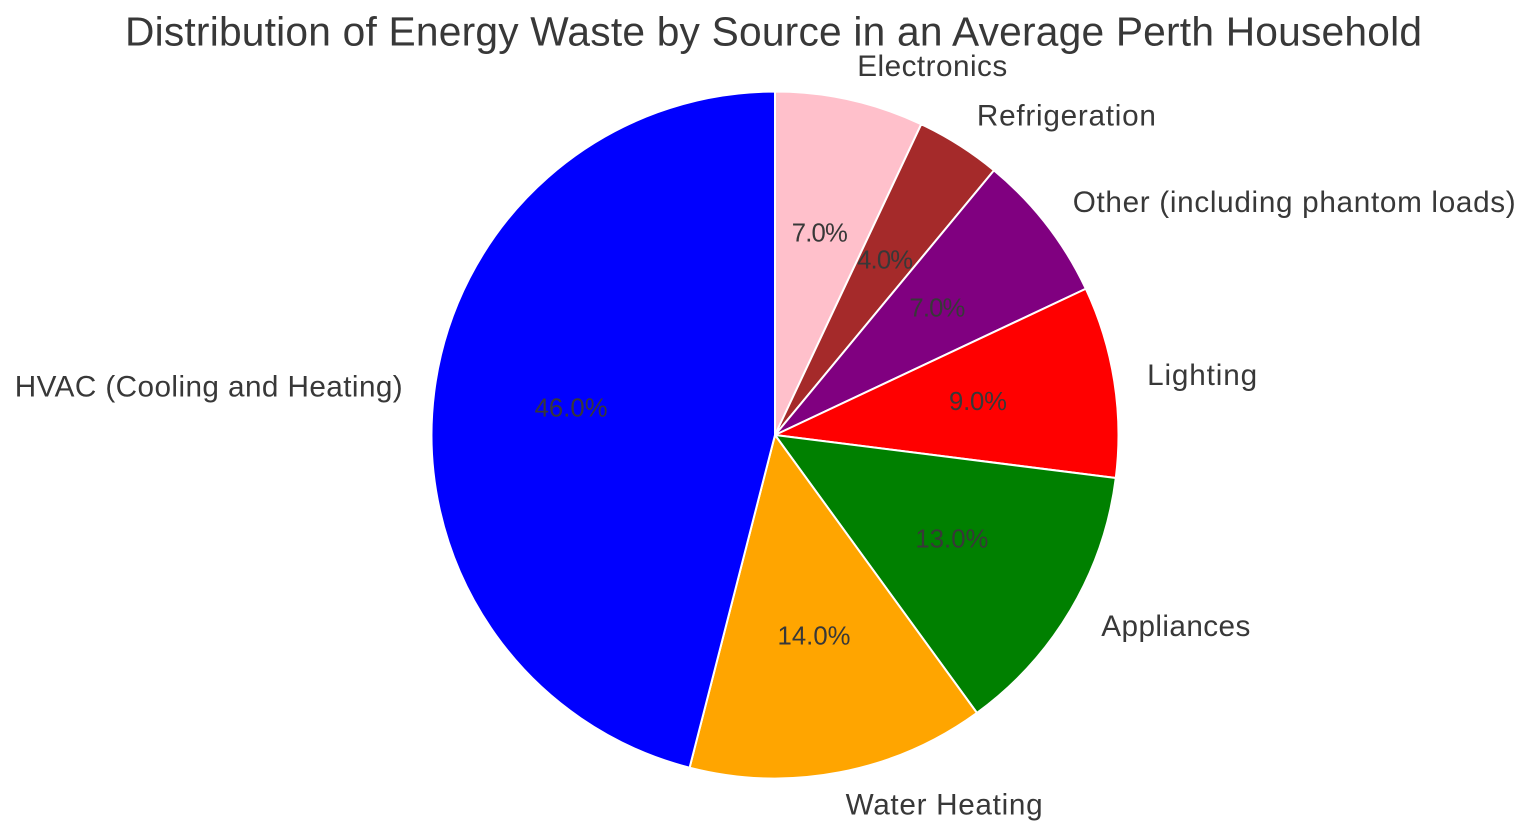 The width and height of the screenshot is (1536, 836). I want to click on svg-text: 46.0%, so click(571, 408).